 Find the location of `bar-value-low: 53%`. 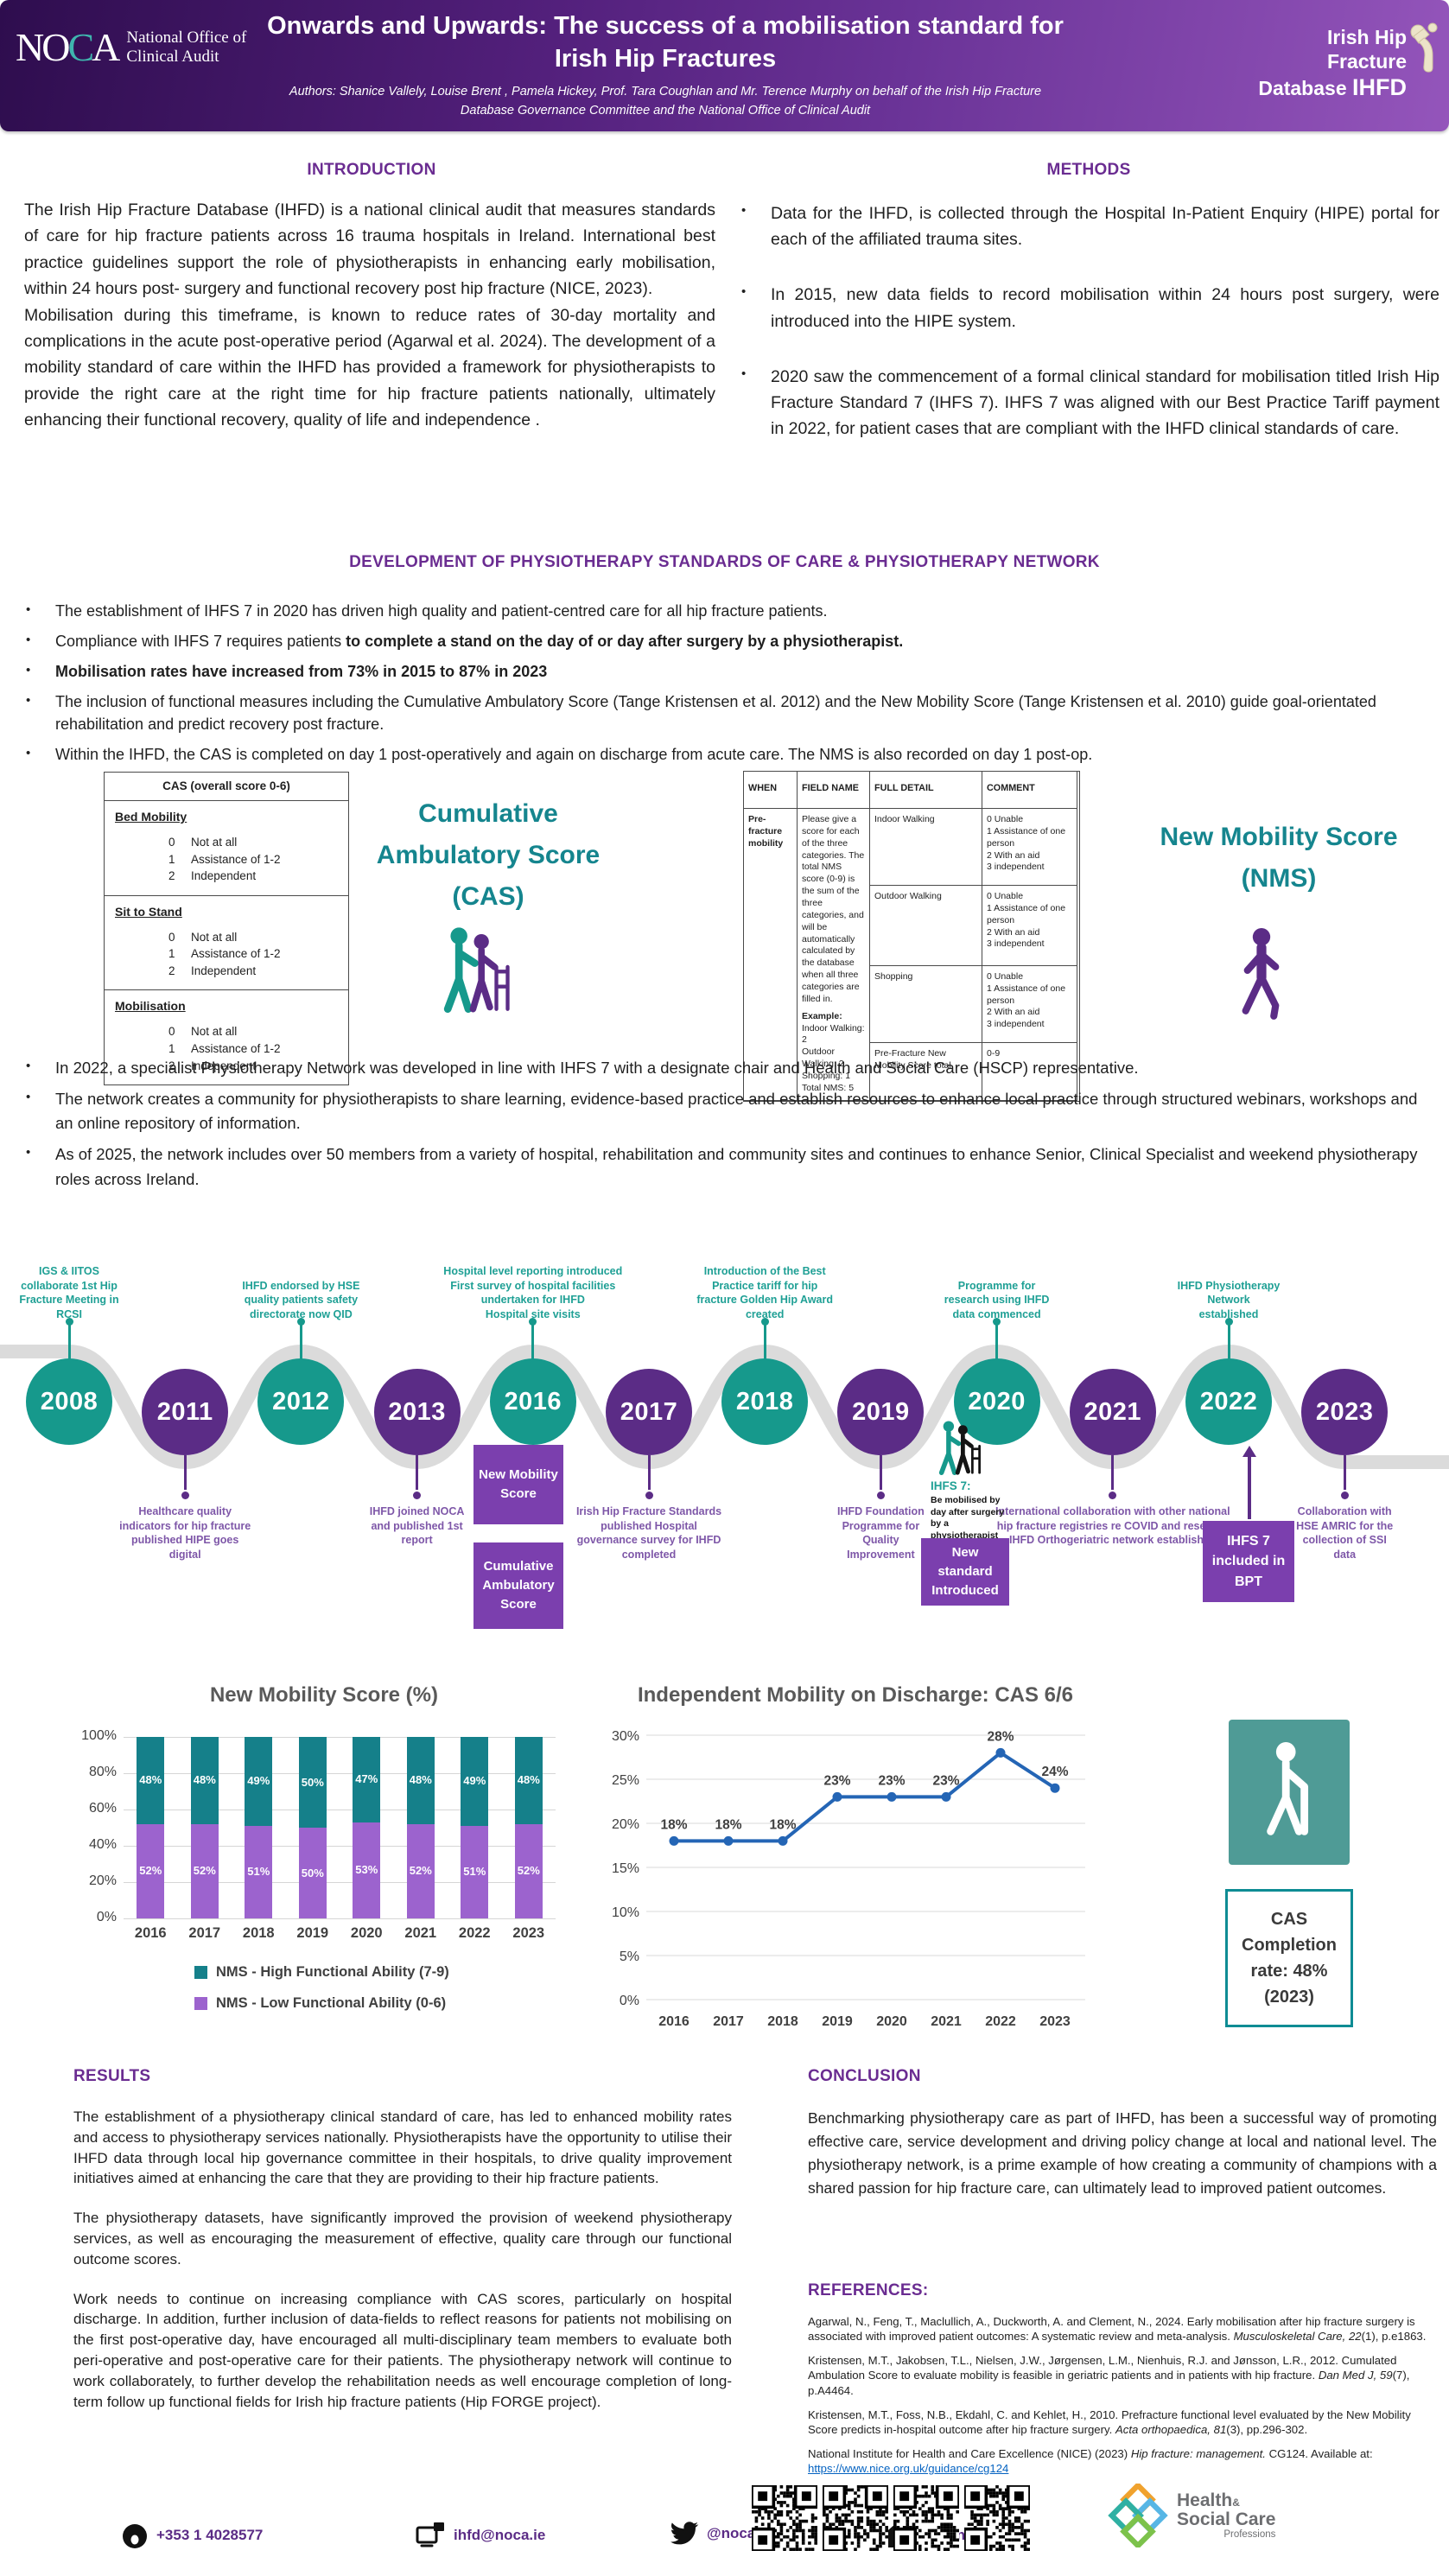

bar-value-low: 53% is located at coordinates (366, 1870).